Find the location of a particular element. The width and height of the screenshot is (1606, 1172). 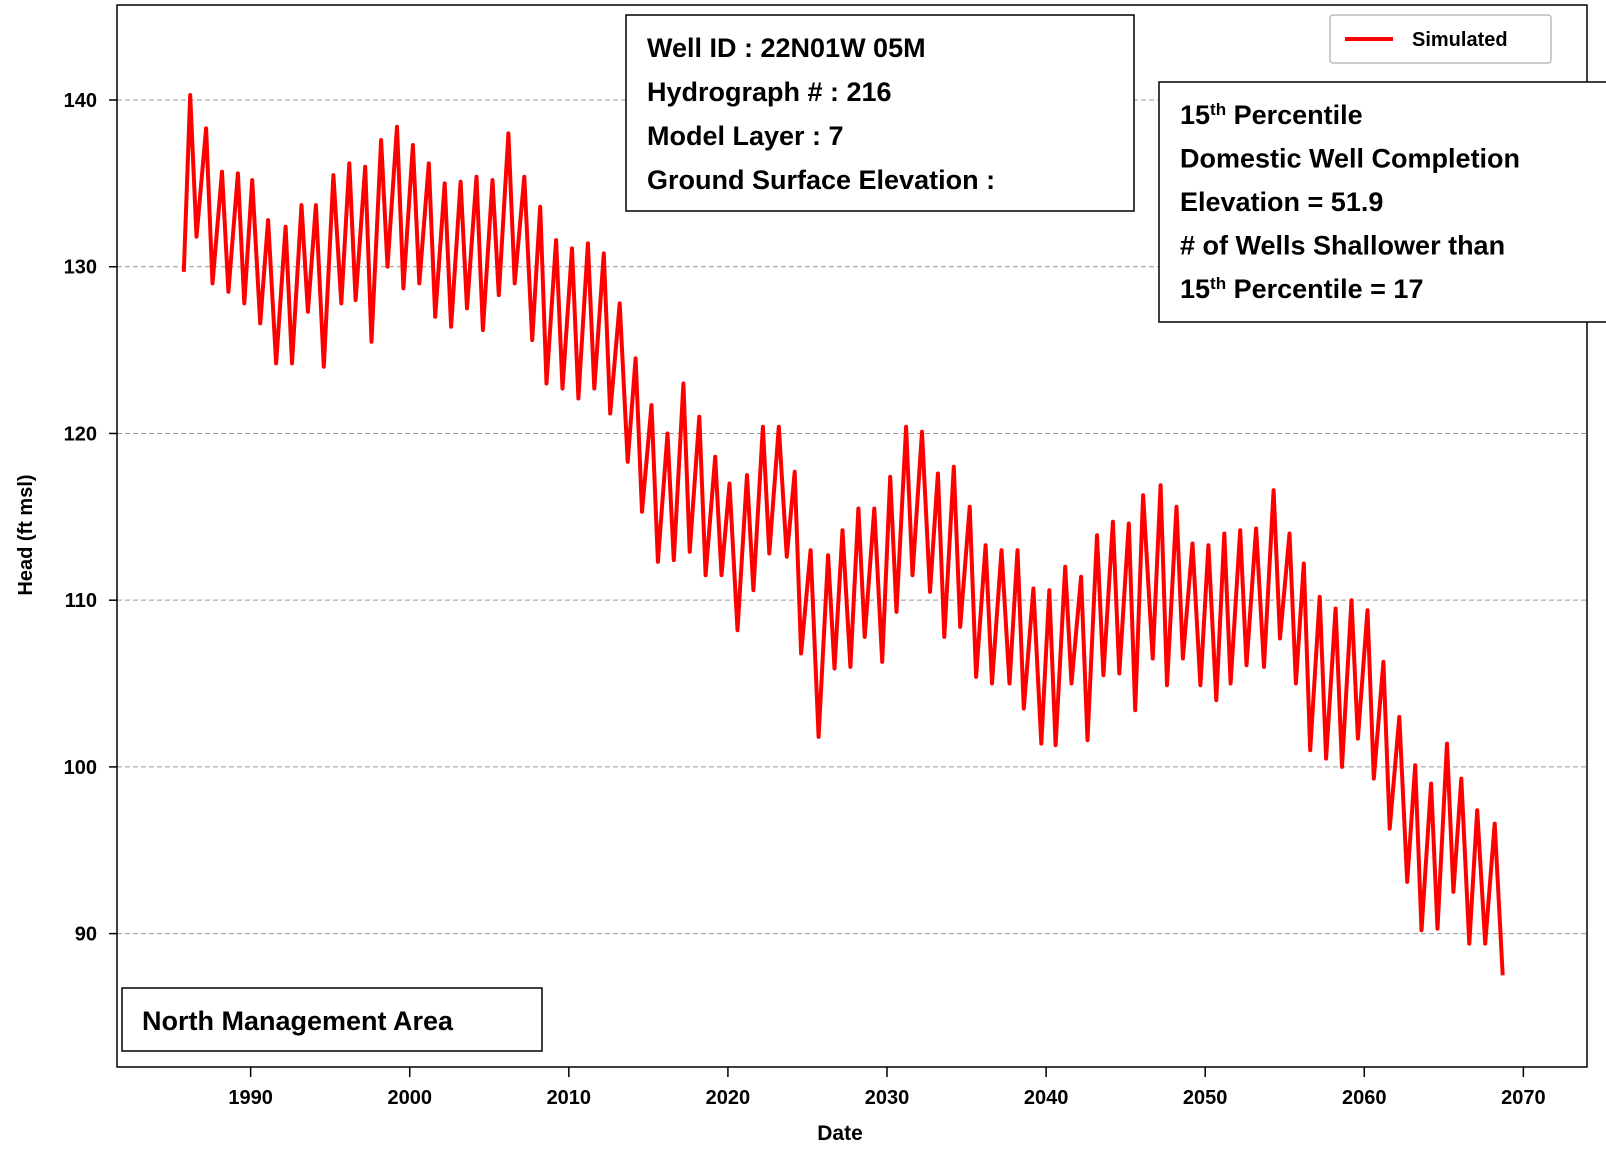

percentile-line: Elevation = 51.9 is located at coordinates (1281, 202).